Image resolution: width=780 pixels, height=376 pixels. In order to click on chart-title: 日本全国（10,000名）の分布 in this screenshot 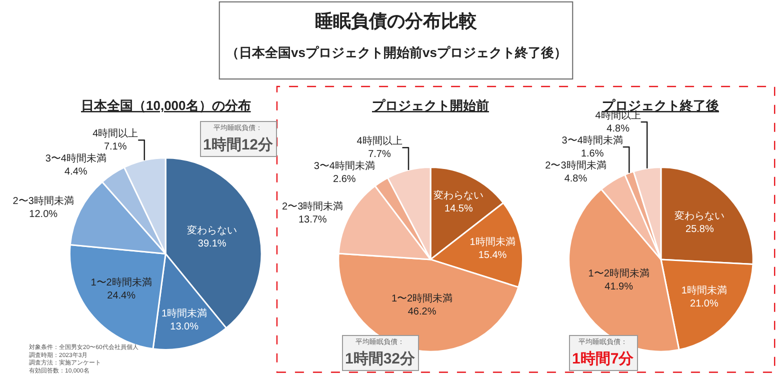, I will do `click(166, 105)`.